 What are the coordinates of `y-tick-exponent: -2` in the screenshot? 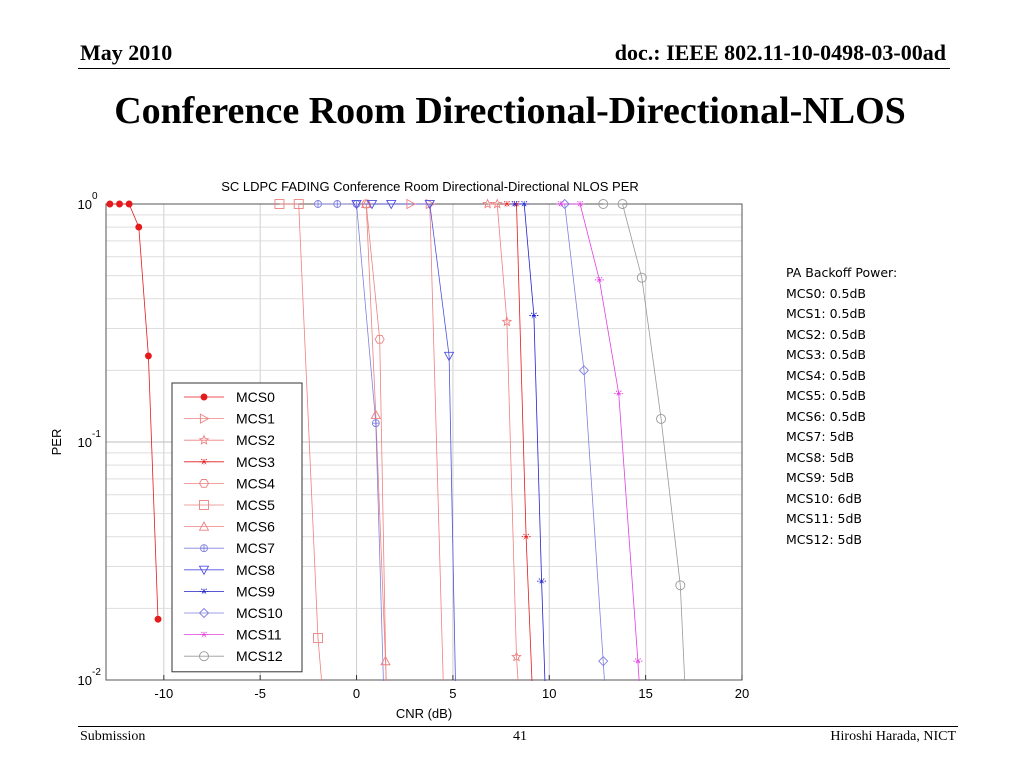 It's located at (96, 672).